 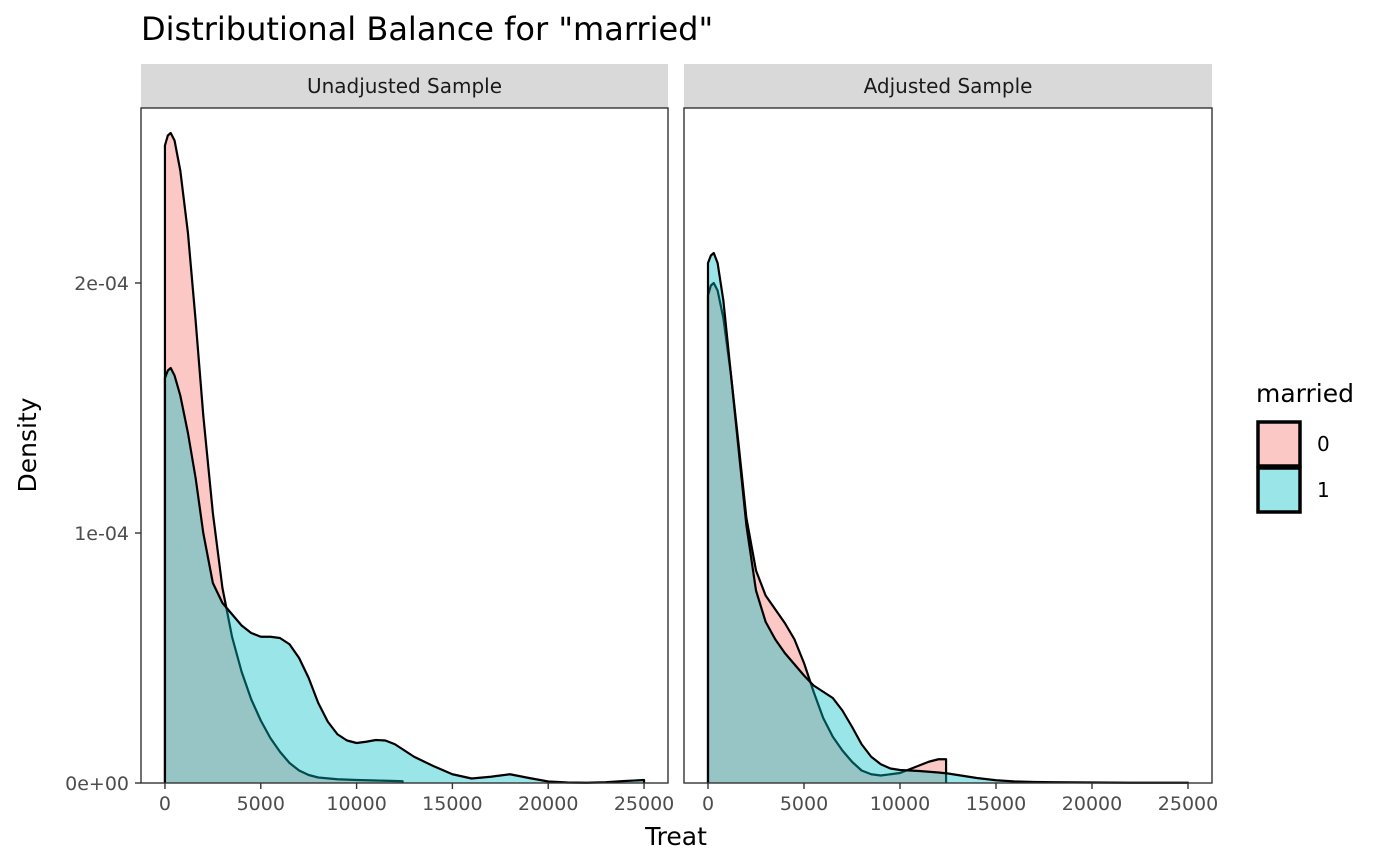 I want to click on strip-label-unadjusted: Unadjusted Sample, so click(x=404, y=86).